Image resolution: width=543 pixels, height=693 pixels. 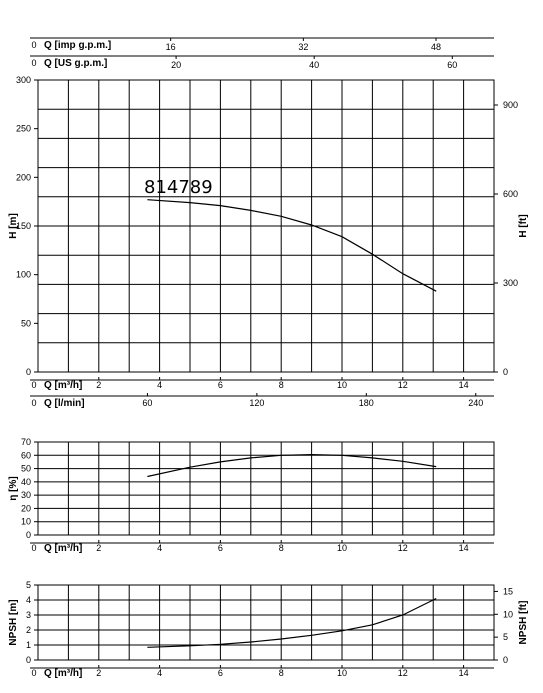 What do you see at coordinates (13, 622) in the screenshot?
I see `npsh-ylabel: NPSH [m]` at bounding box center [13, 622].